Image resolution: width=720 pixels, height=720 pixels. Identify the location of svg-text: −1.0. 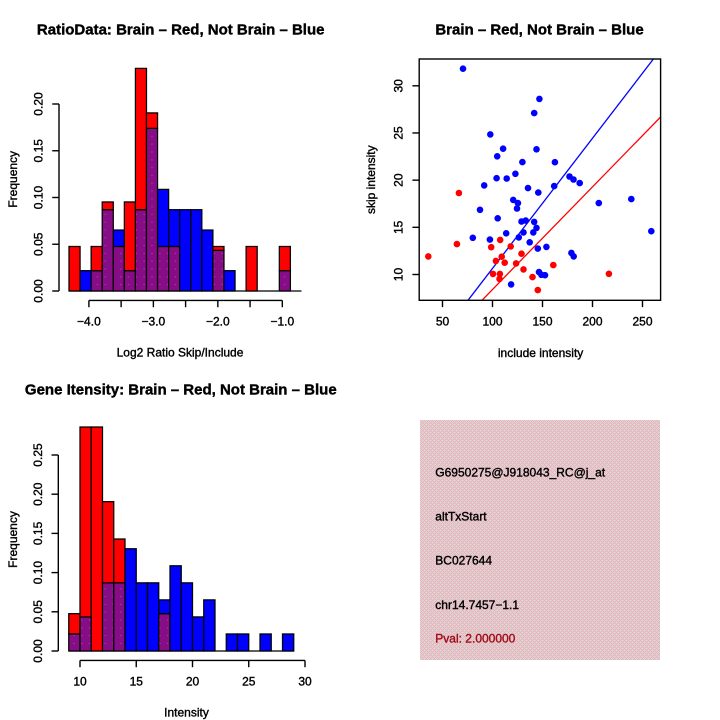
(282, 322).